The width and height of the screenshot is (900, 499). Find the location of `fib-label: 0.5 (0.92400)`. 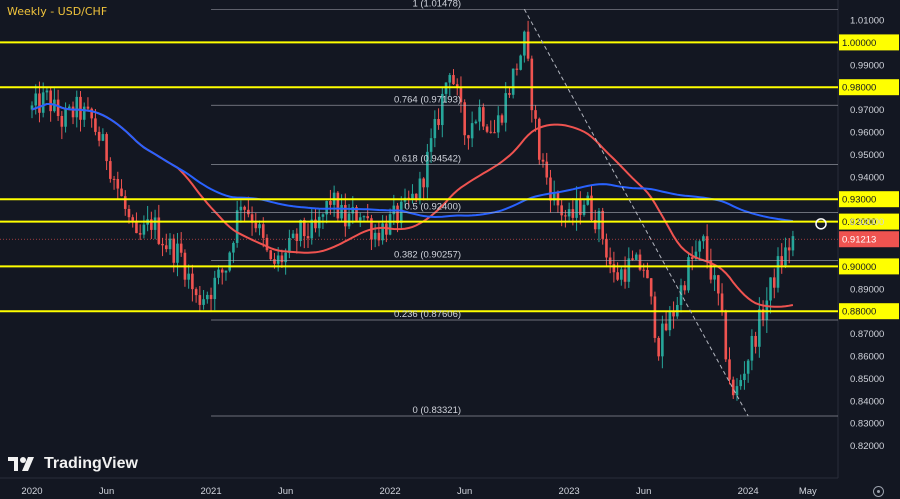

fib-label: 0.5 (0.92400) is located at coordinates (433, 207).